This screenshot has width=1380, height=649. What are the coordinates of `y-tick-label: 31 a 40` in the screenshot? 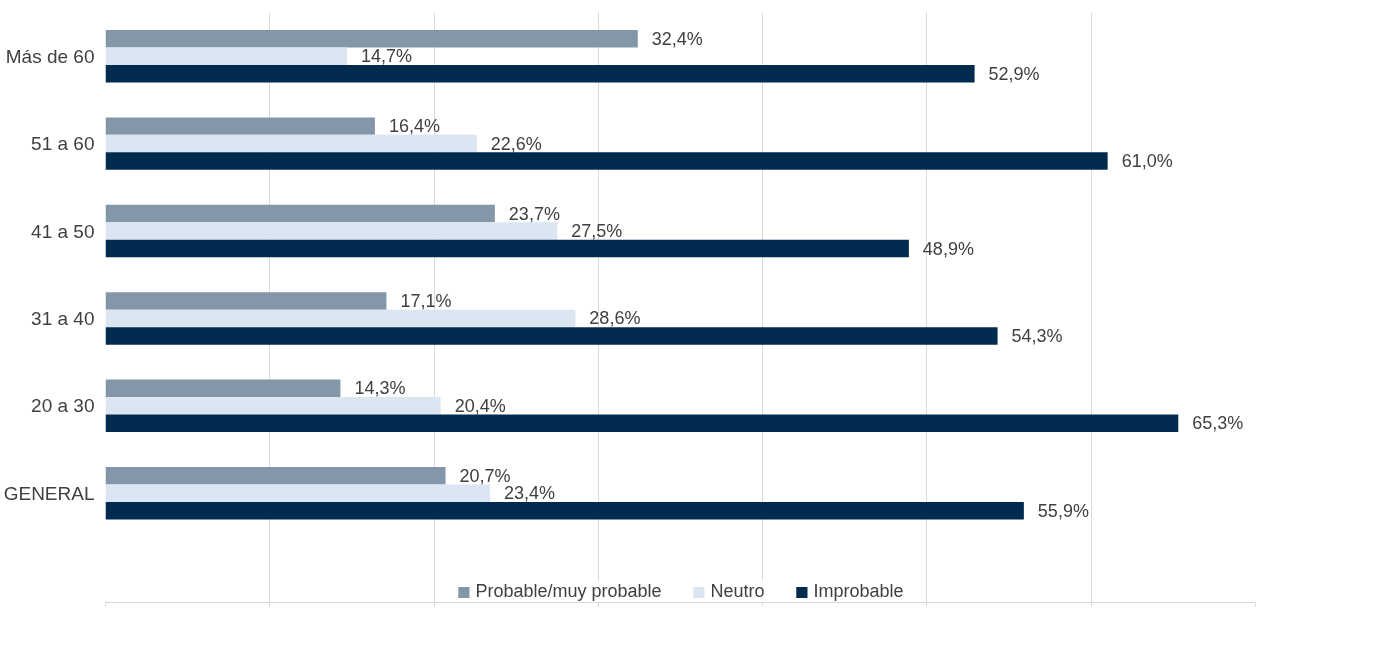 It's located at (63, 318).